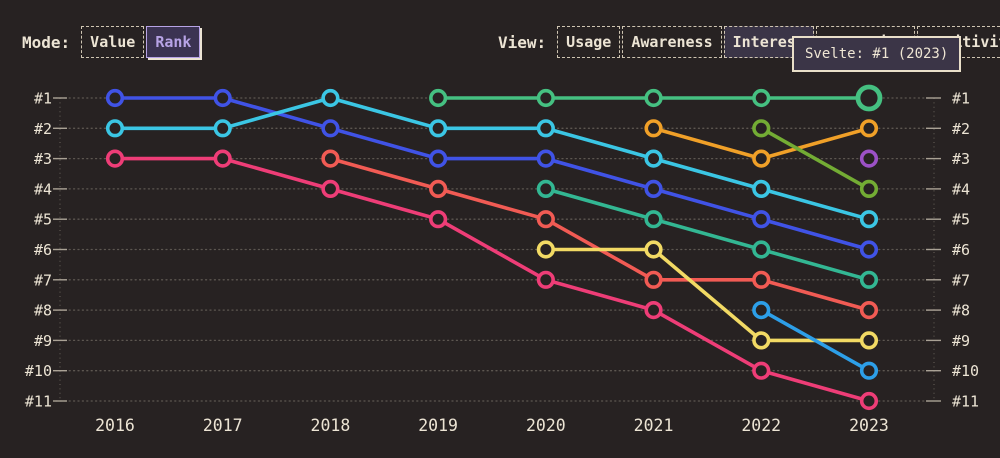 The height and width of the screenshot is (458, 1000). What do you see at coordinates (43, 220) in the screenshot?
I see `rank-label-left: #5` at bounding box center [43, 220].